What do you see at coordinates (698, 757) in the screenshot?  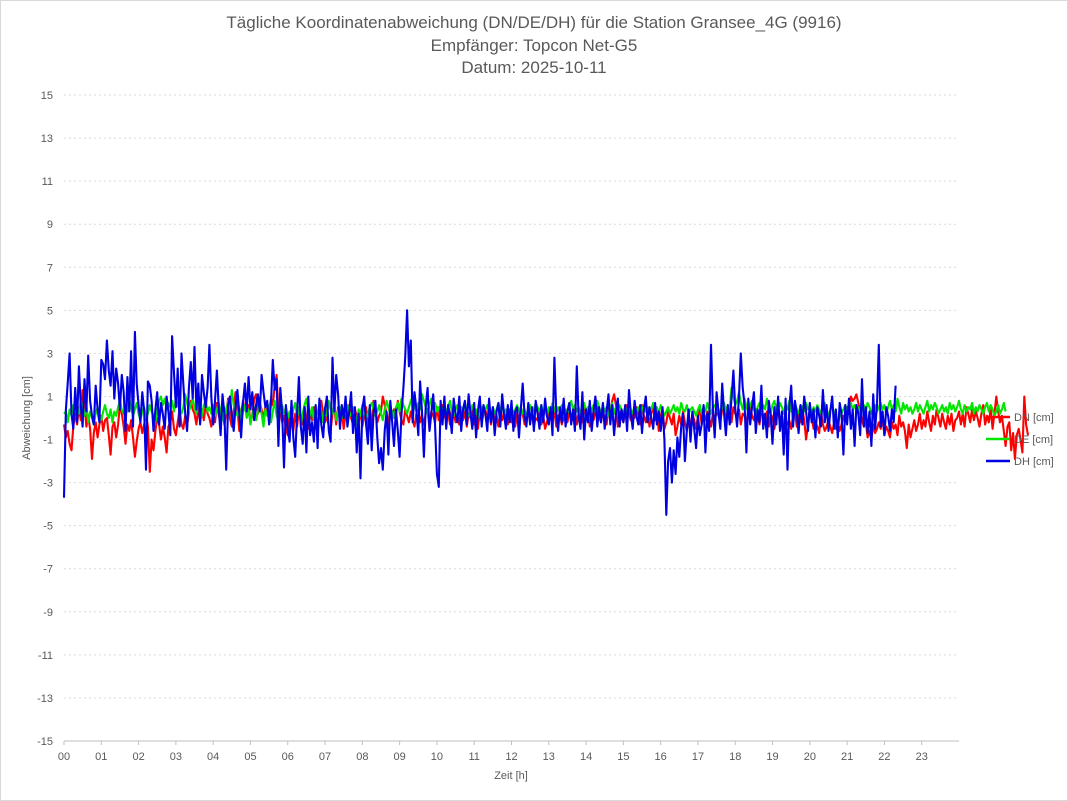 I see `x-tick-label: 17` at bounding box center [698, 757].